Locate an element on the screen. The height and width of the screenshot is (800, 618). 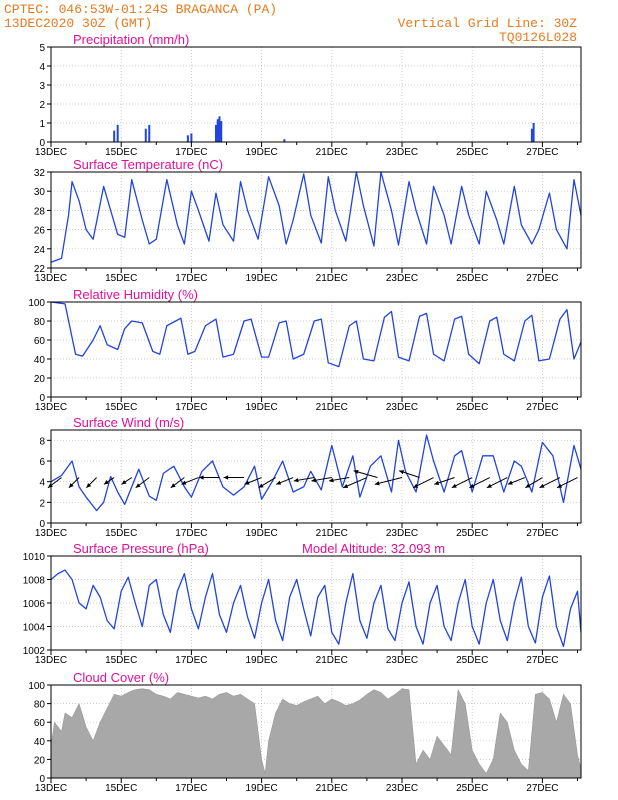
panel-title-wind: Surface Wind (m/s) is located at coordinates (128, 422).